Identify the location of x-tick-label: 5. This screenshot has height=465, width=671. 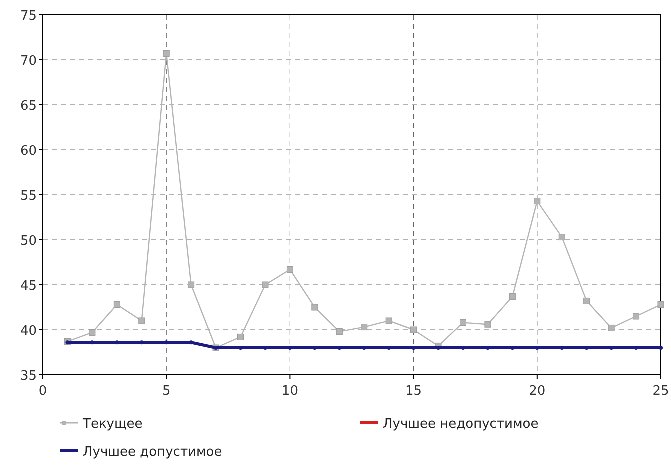
(166, 391).